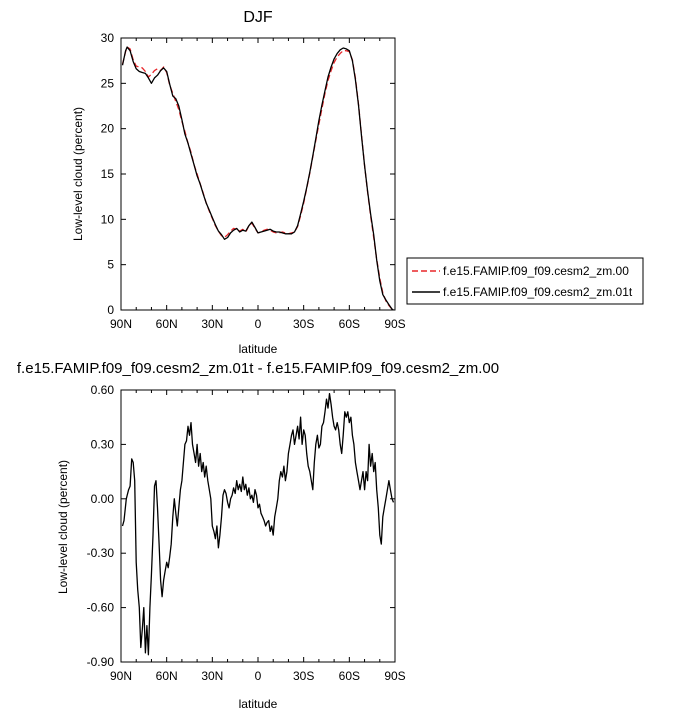  What do you see at coordinates (101, 608) in the screenshot?
I see `y-tick-label: -0.60` at bounding box center [101, 608].